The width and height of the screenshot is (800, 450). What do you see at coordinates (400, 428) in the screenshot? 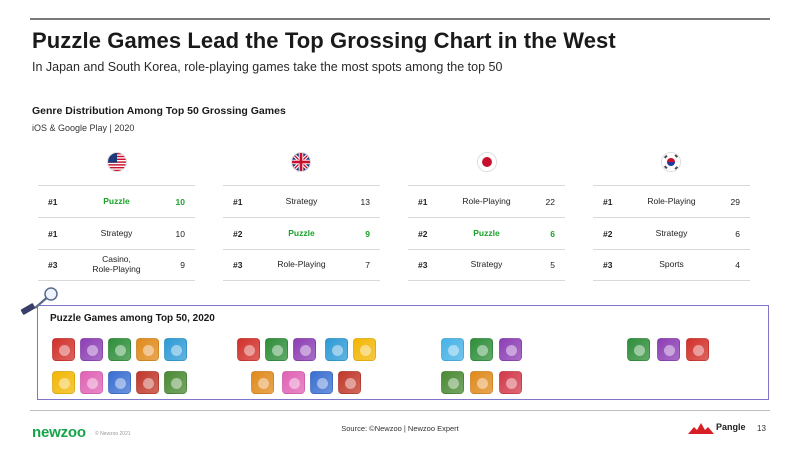
I see `source-text: Source: ©Newzoo | Newzoo Expert` at bounding box center [400, 428].